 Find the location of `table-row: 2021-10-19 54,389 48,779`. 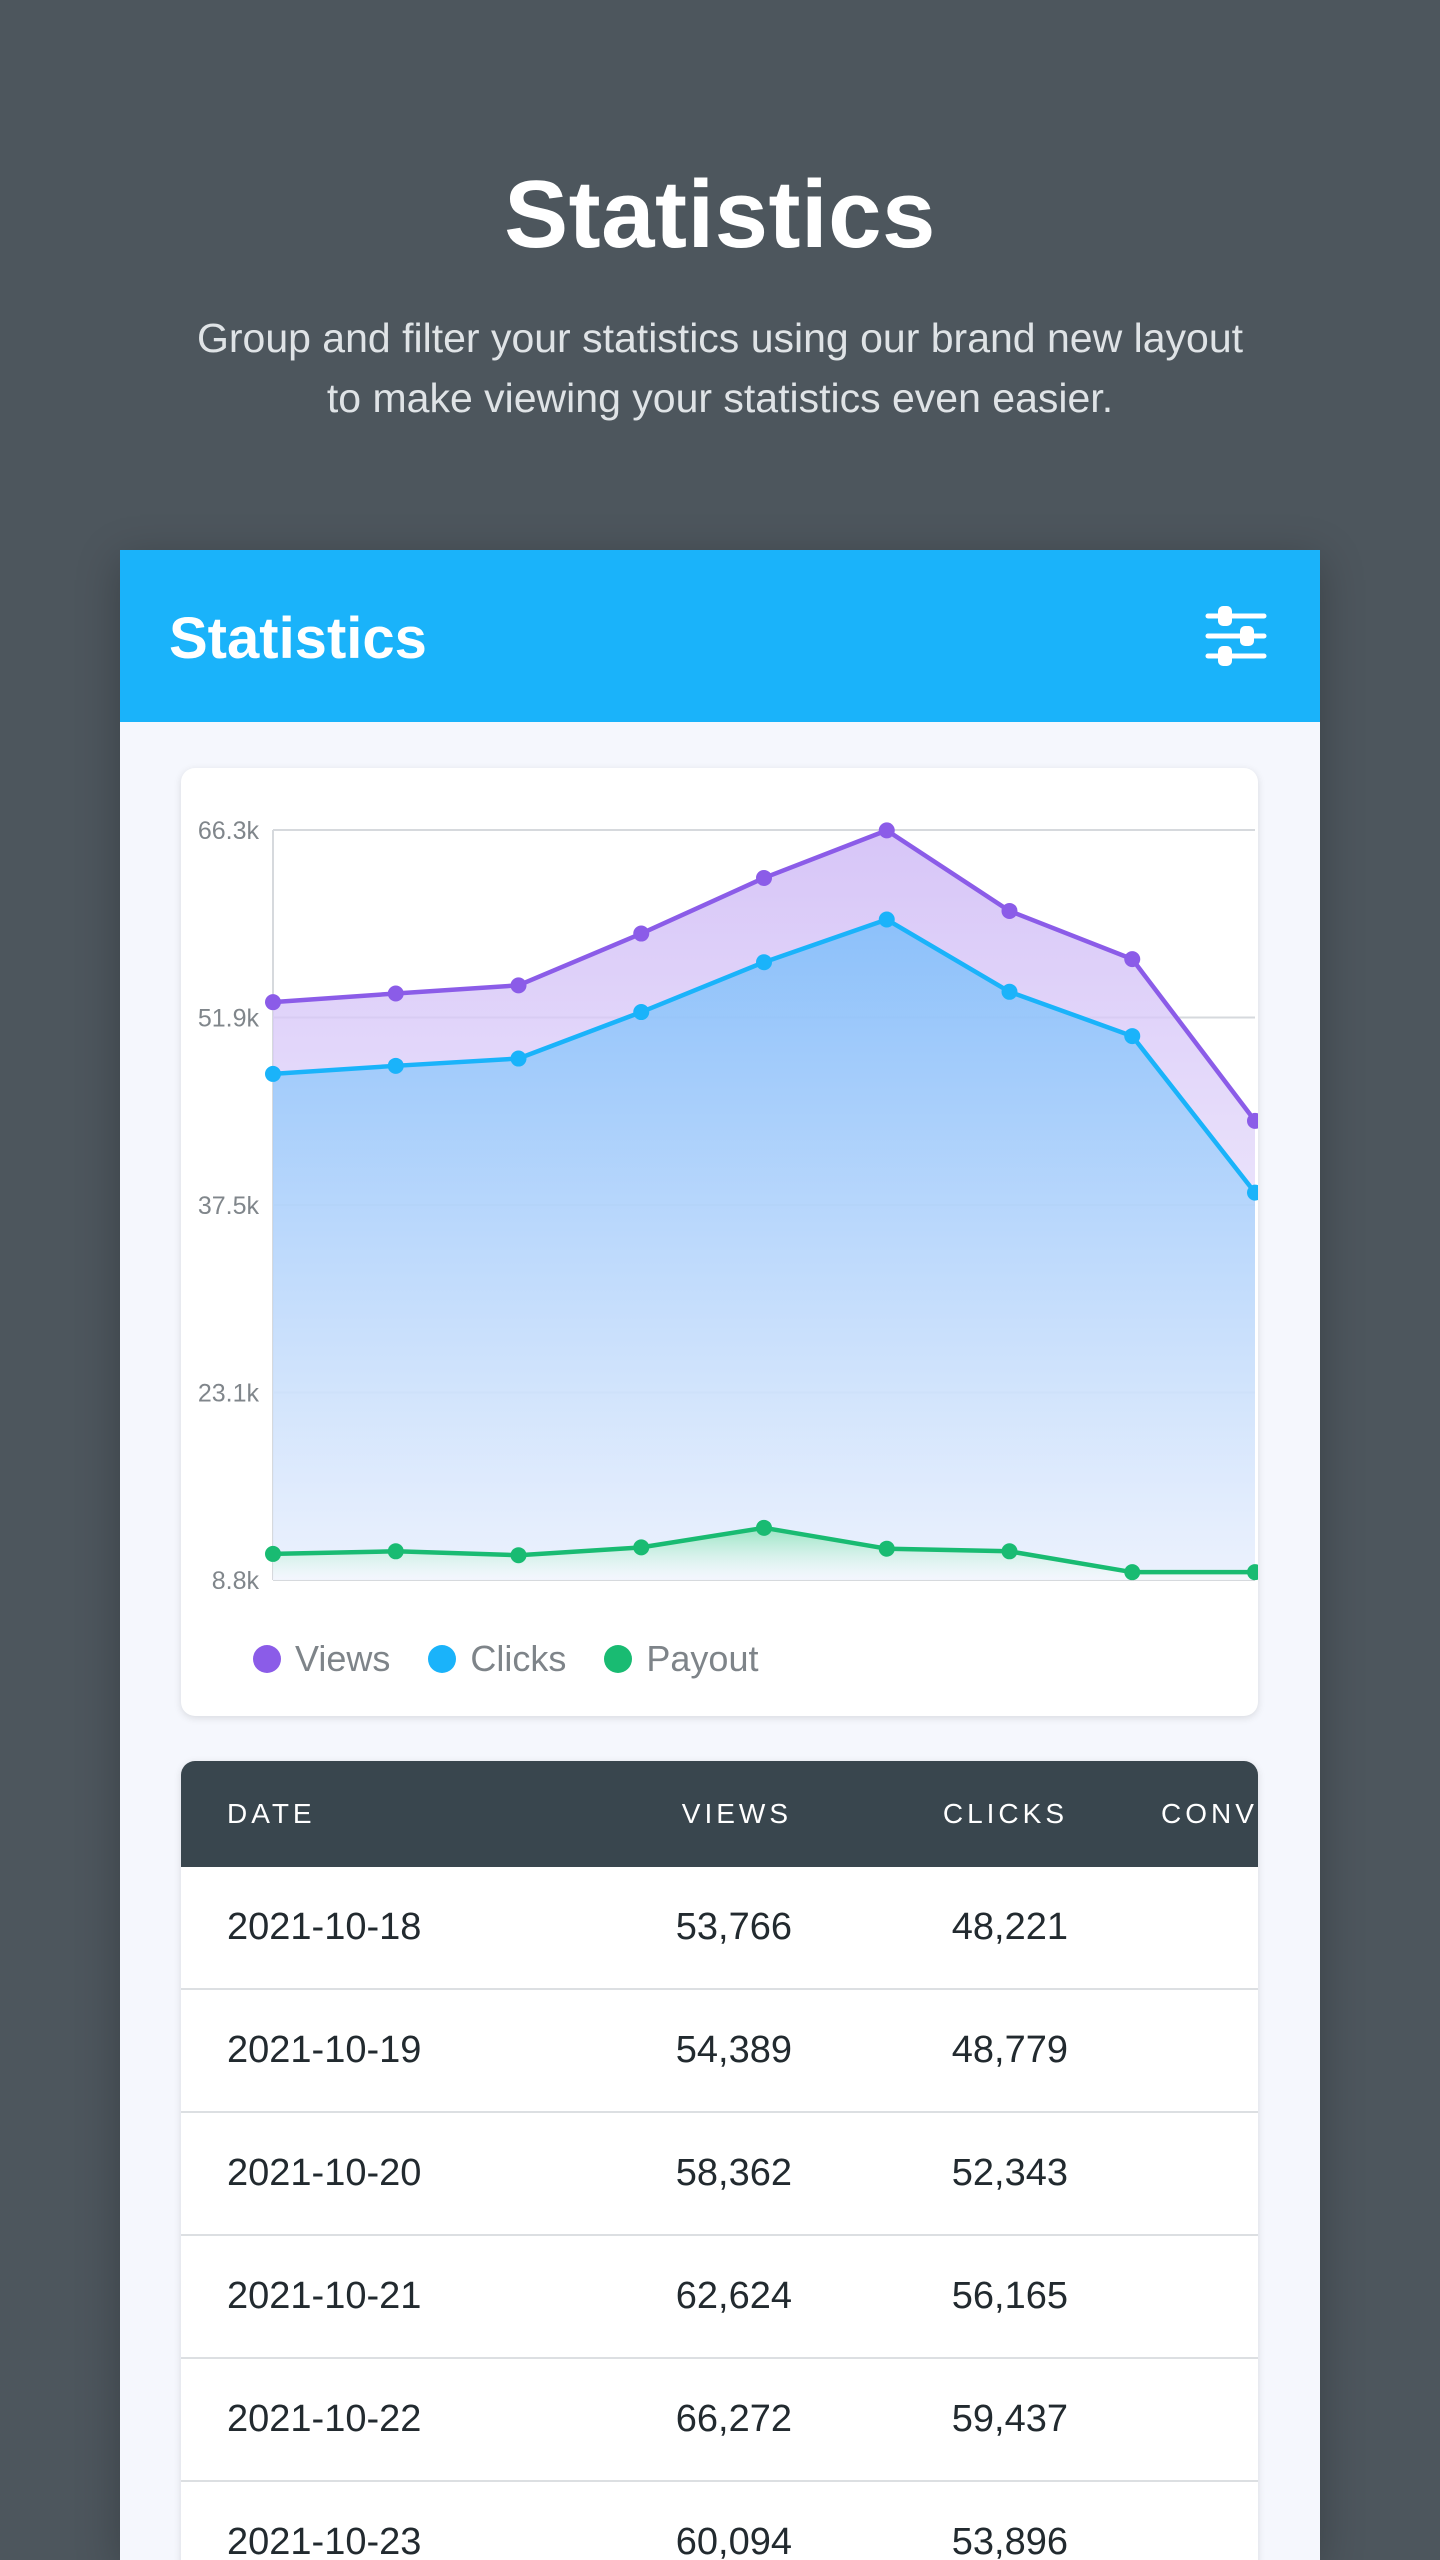

table-row: 2021-10-19 54,389 48,779 is located at coordinates (719, 2051).